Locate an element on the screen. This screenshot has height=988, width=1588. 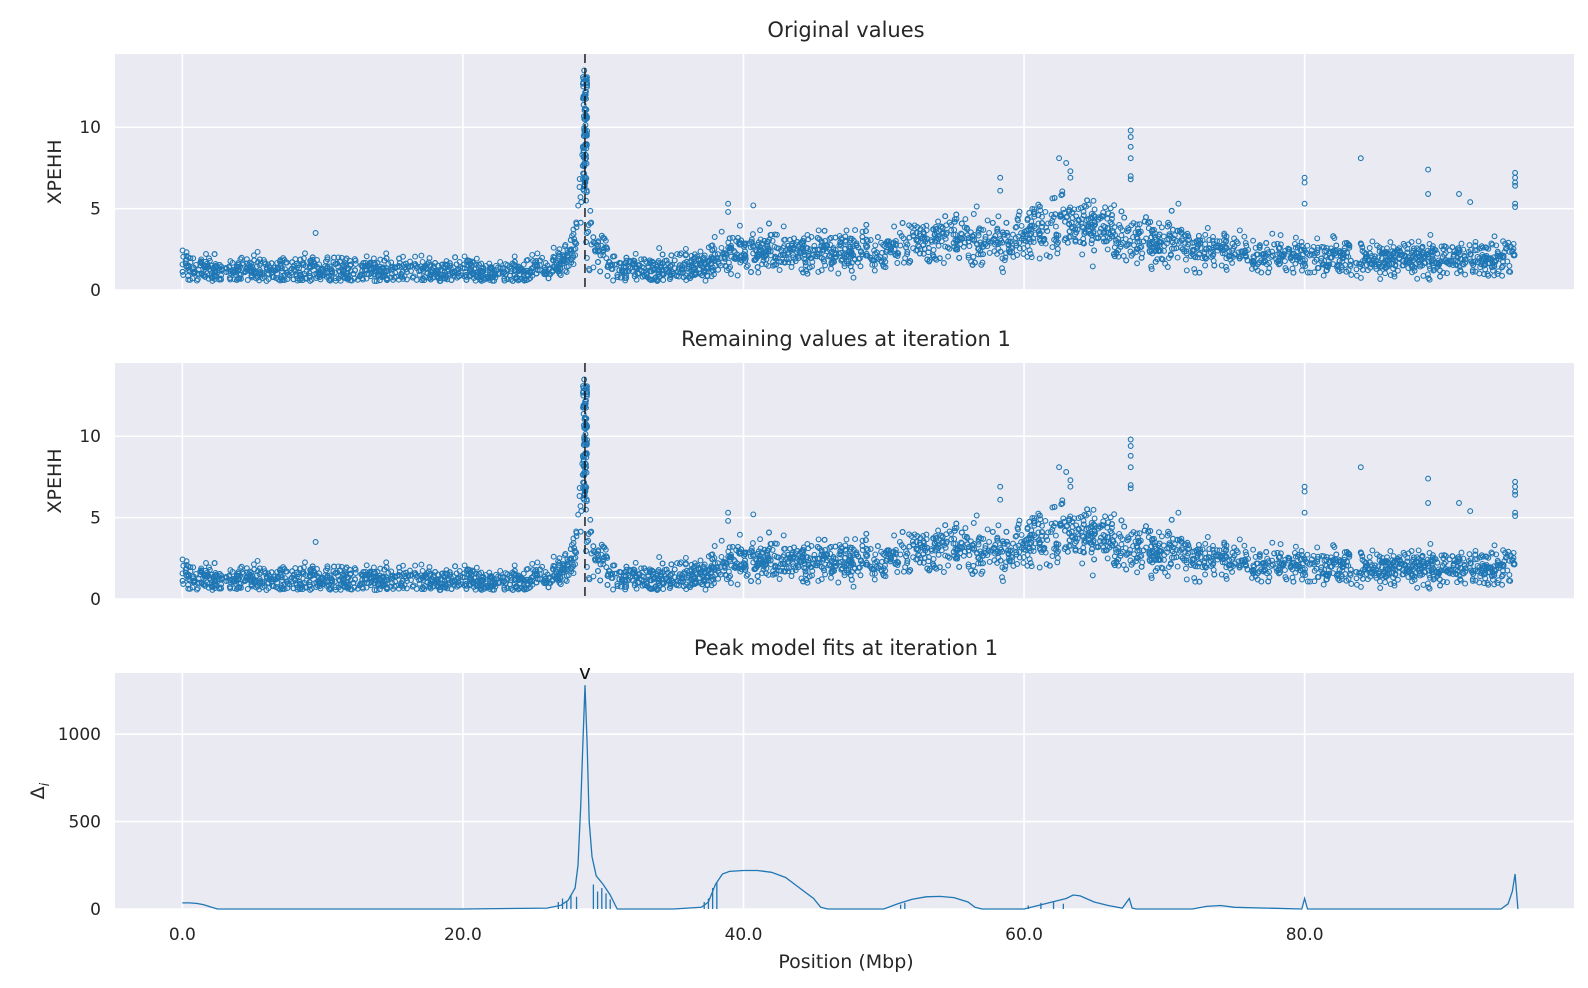
y-tick-label: 5 is located at coordinates (95, 210).